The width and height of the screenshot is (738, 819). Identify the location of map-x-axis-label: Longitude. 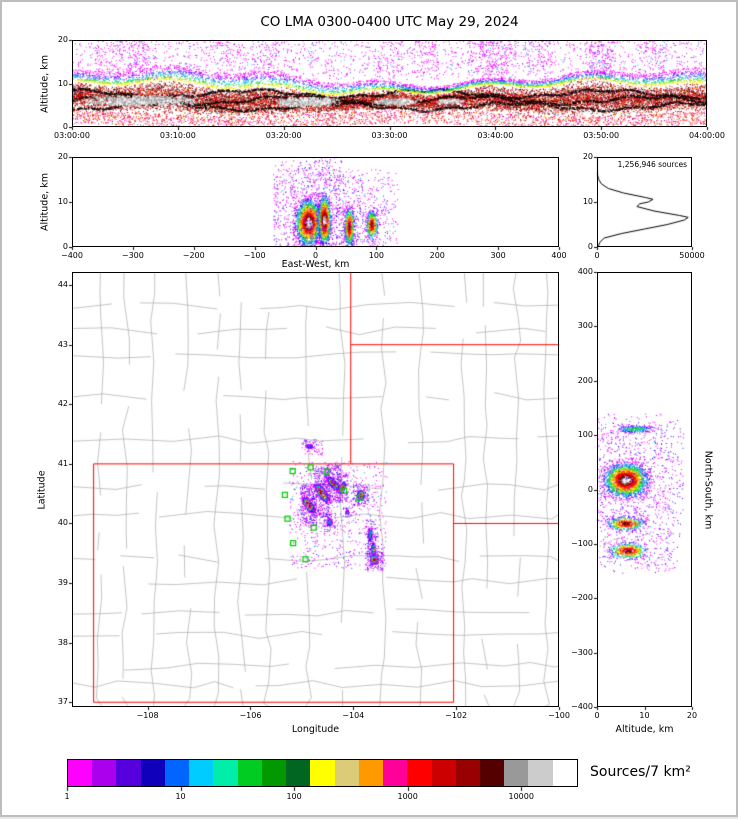
(315, 729).